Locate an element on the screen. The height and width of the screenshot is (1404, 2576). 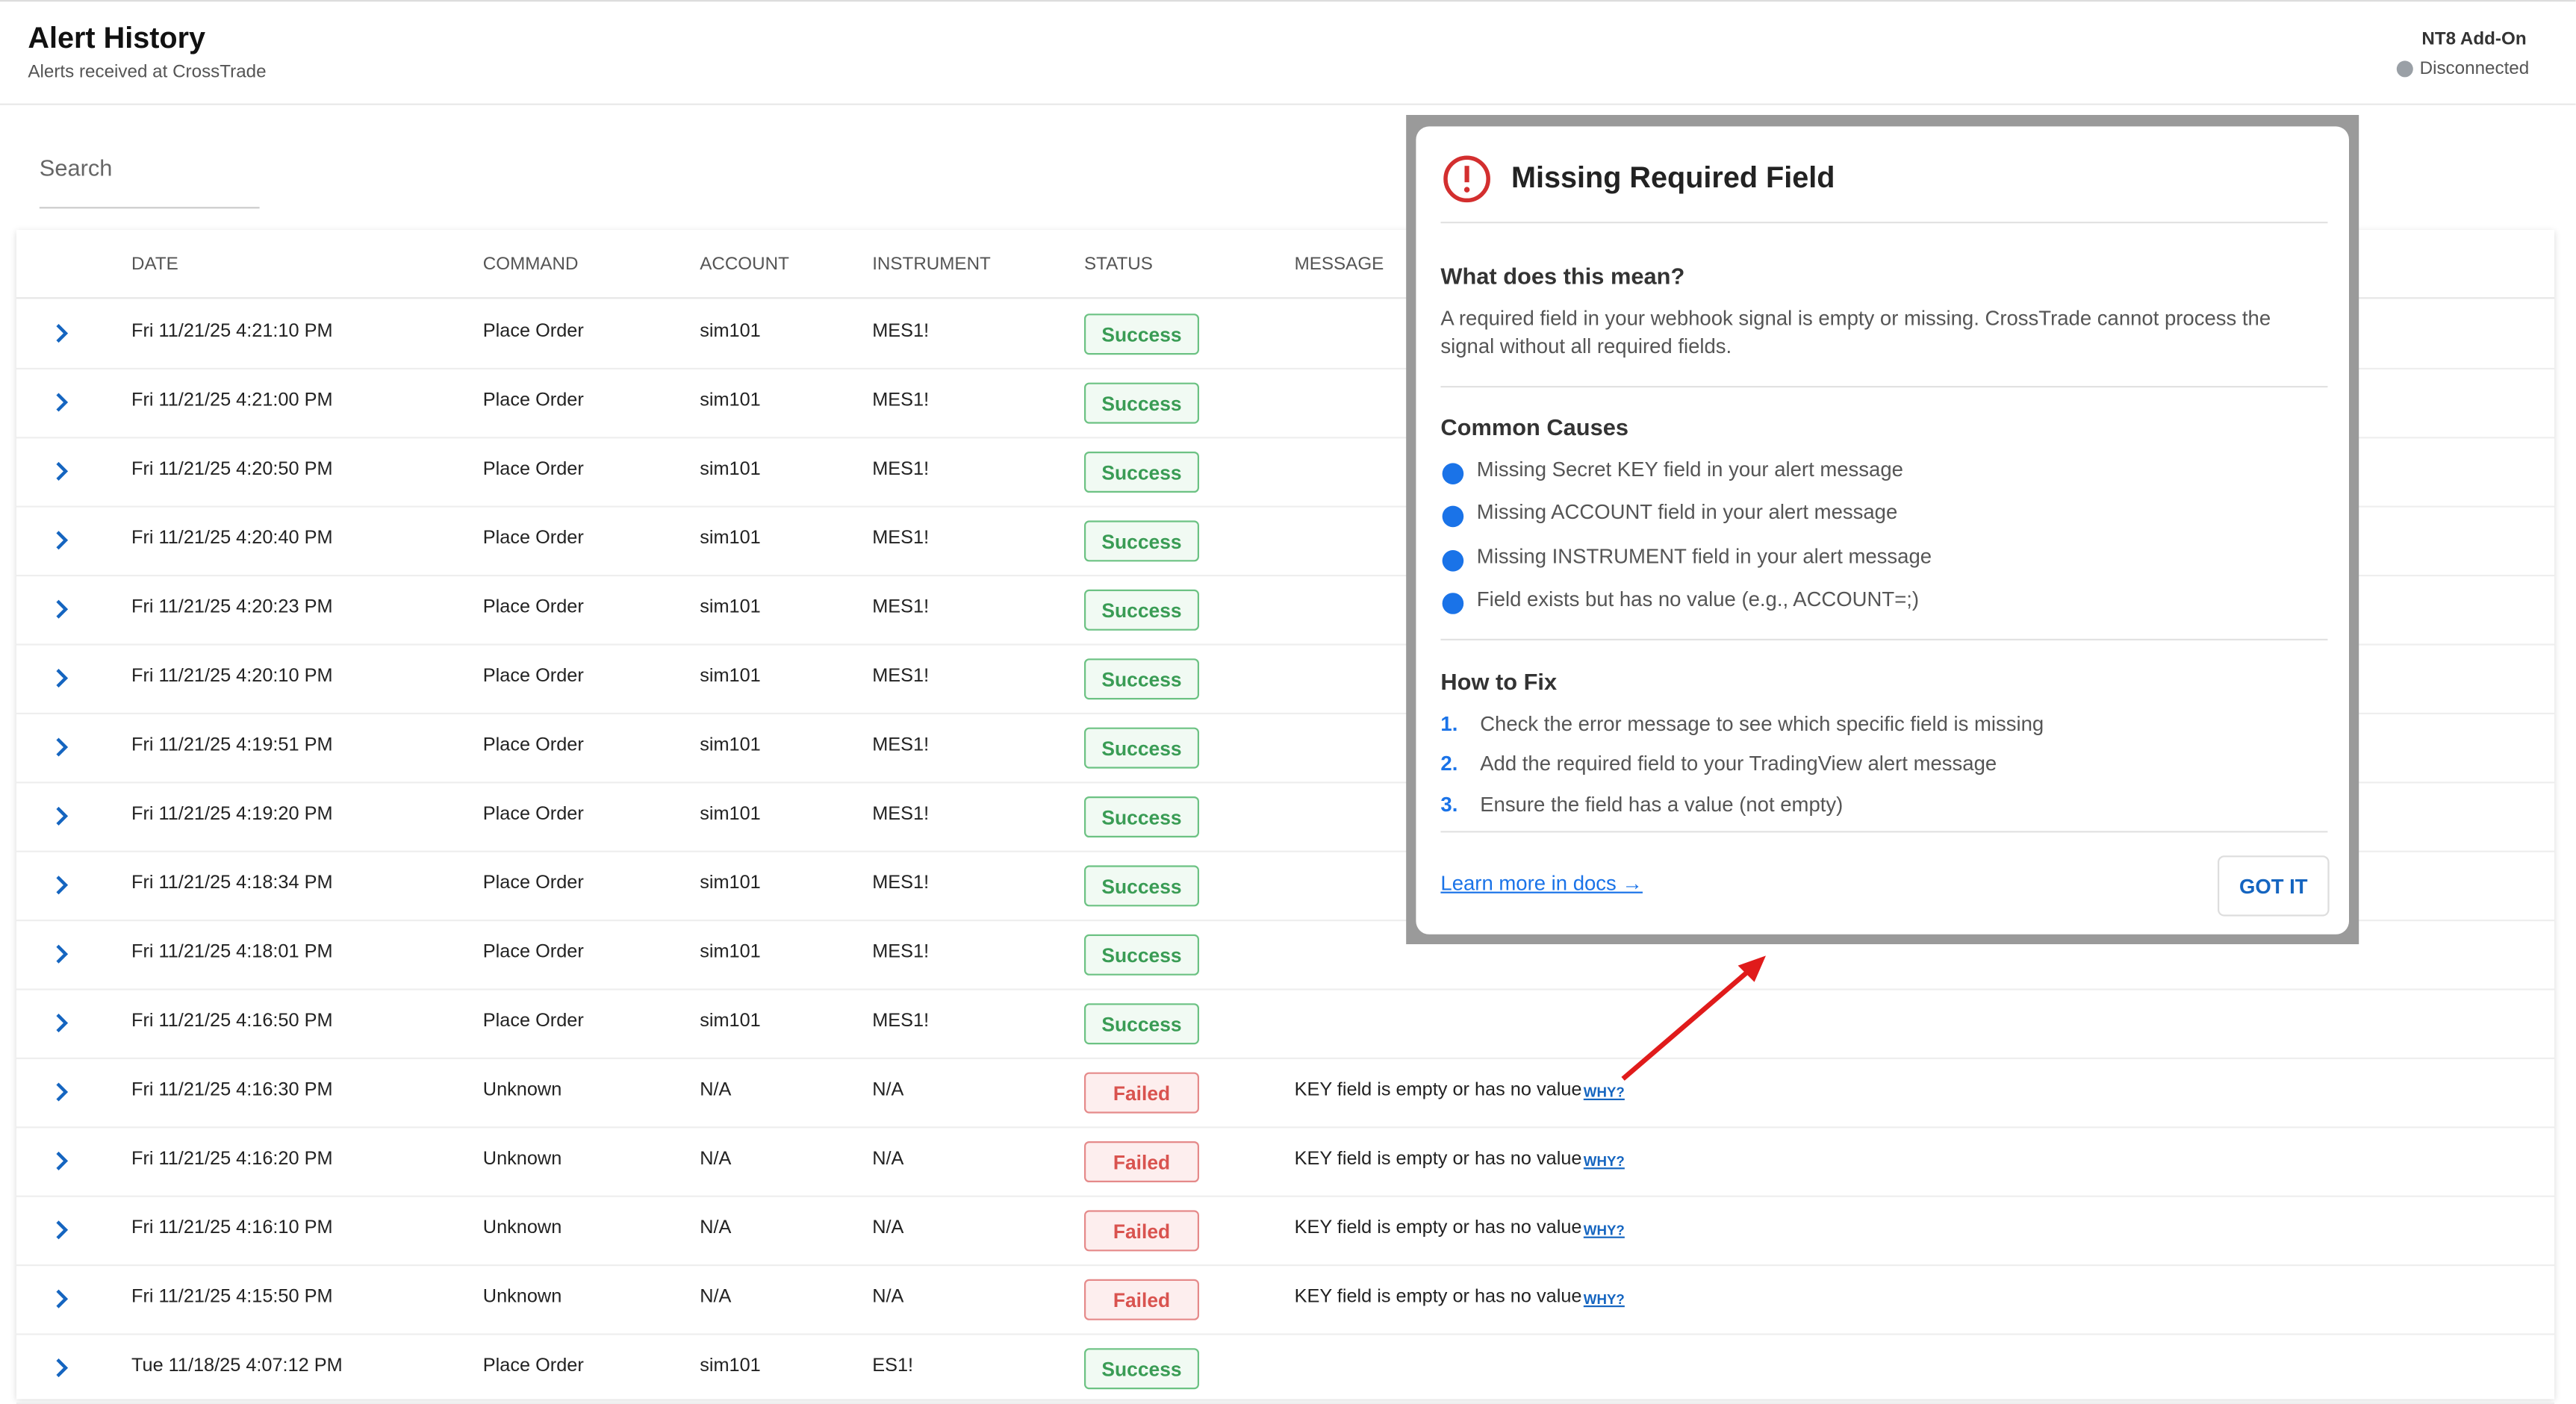
status-dot is located at coordinates (2404, 69).